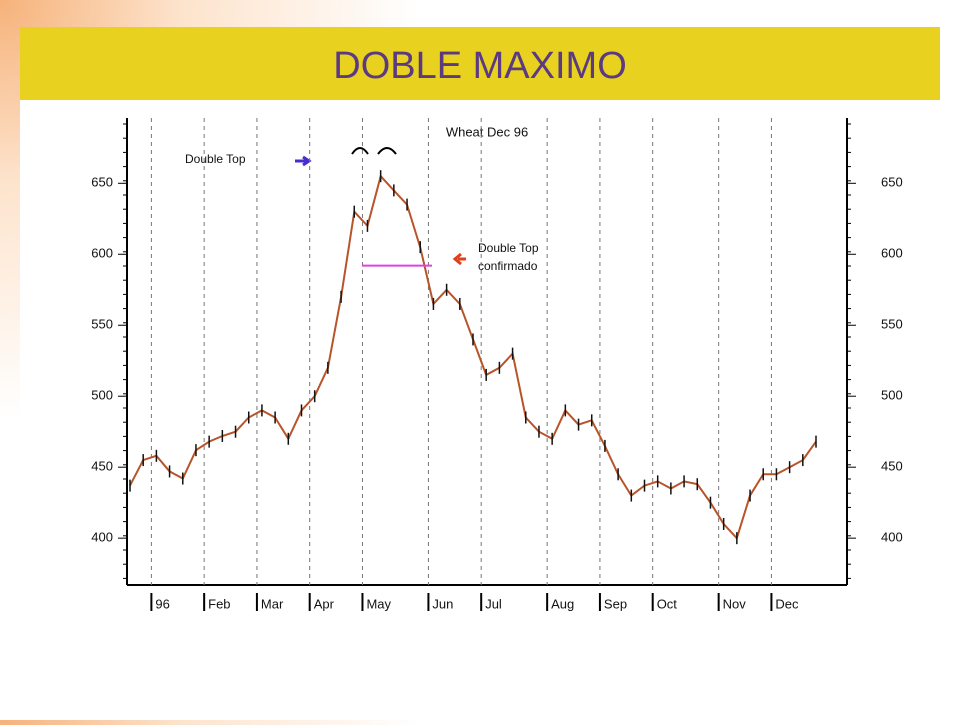 The image size is (960, 725). Describe the element at coordinates (508, 257) in the screenshot. I see `annotation: Double Top confirmado` at that location.